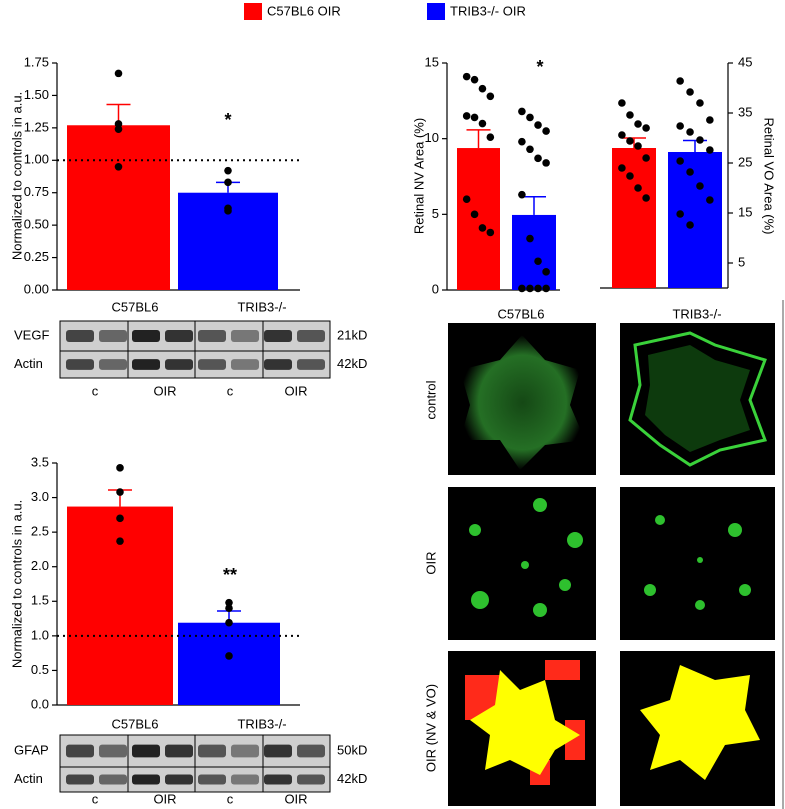 Image resolution: width=785 pixels, height=809 pixels. Describe the element at coordinates (40, 461) in the screenshot. I see `y-tick-label: 3.5` at that location.